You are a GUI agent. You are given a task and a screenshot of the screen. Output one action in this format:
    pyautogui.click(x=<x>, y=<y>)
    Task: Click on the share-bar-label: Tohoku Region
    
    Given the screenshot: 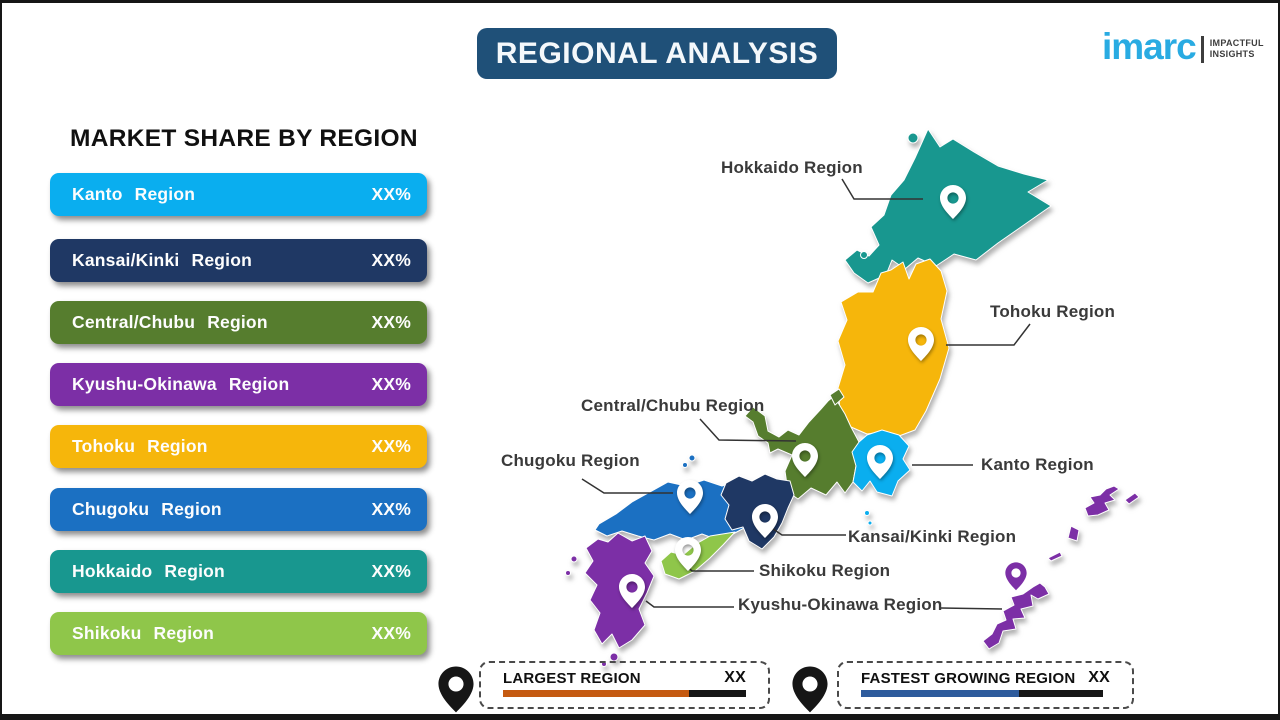 What is the action you would take?
    pyautogui.click(x=140, y=446)
    